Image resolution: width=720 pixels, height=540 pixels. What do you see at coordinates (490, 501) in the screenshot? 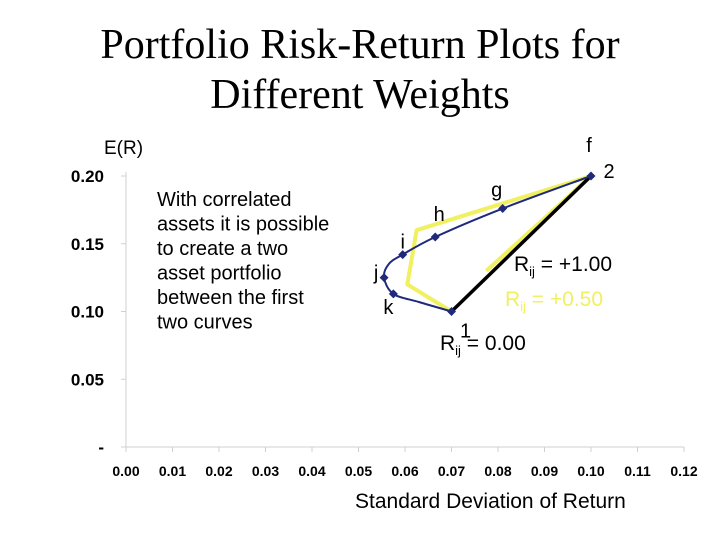
I see `x-axis-label: Standard Deviation of Return` at bounding box center [490, 501].